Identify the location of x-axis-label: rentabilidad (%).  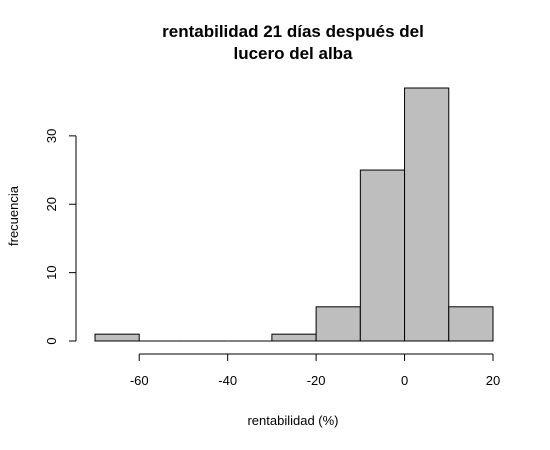
(292, 420).